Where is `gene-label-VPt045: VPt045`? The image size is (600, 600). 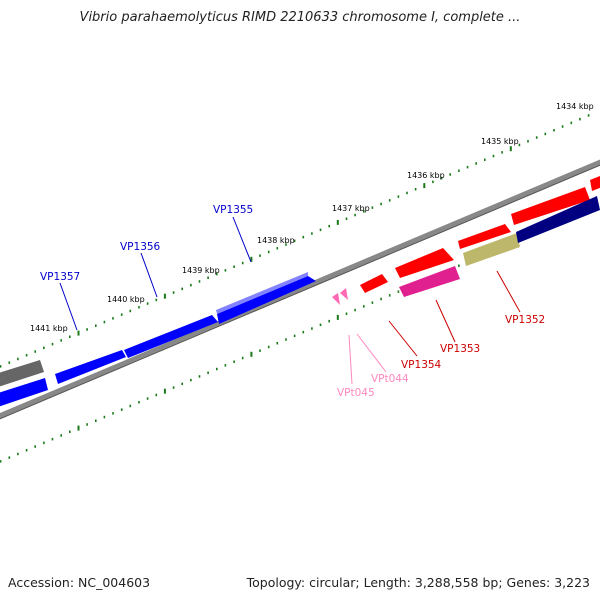 gene-label-VPt045: VPt045 is located at coordinates (356, 393).